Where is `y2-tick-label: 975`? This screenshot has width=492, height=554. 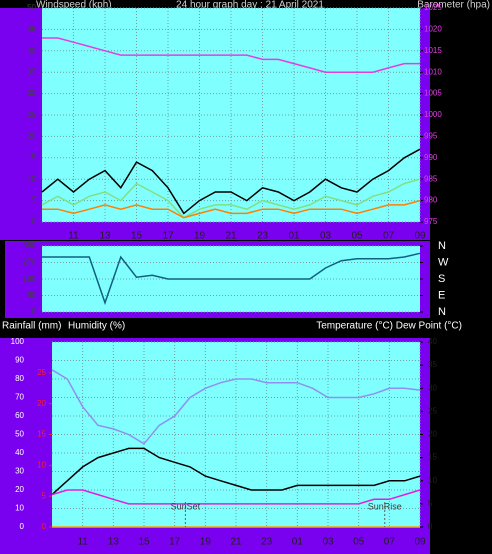
y2-tick-label: 975 is located at coordinates (431, 221).